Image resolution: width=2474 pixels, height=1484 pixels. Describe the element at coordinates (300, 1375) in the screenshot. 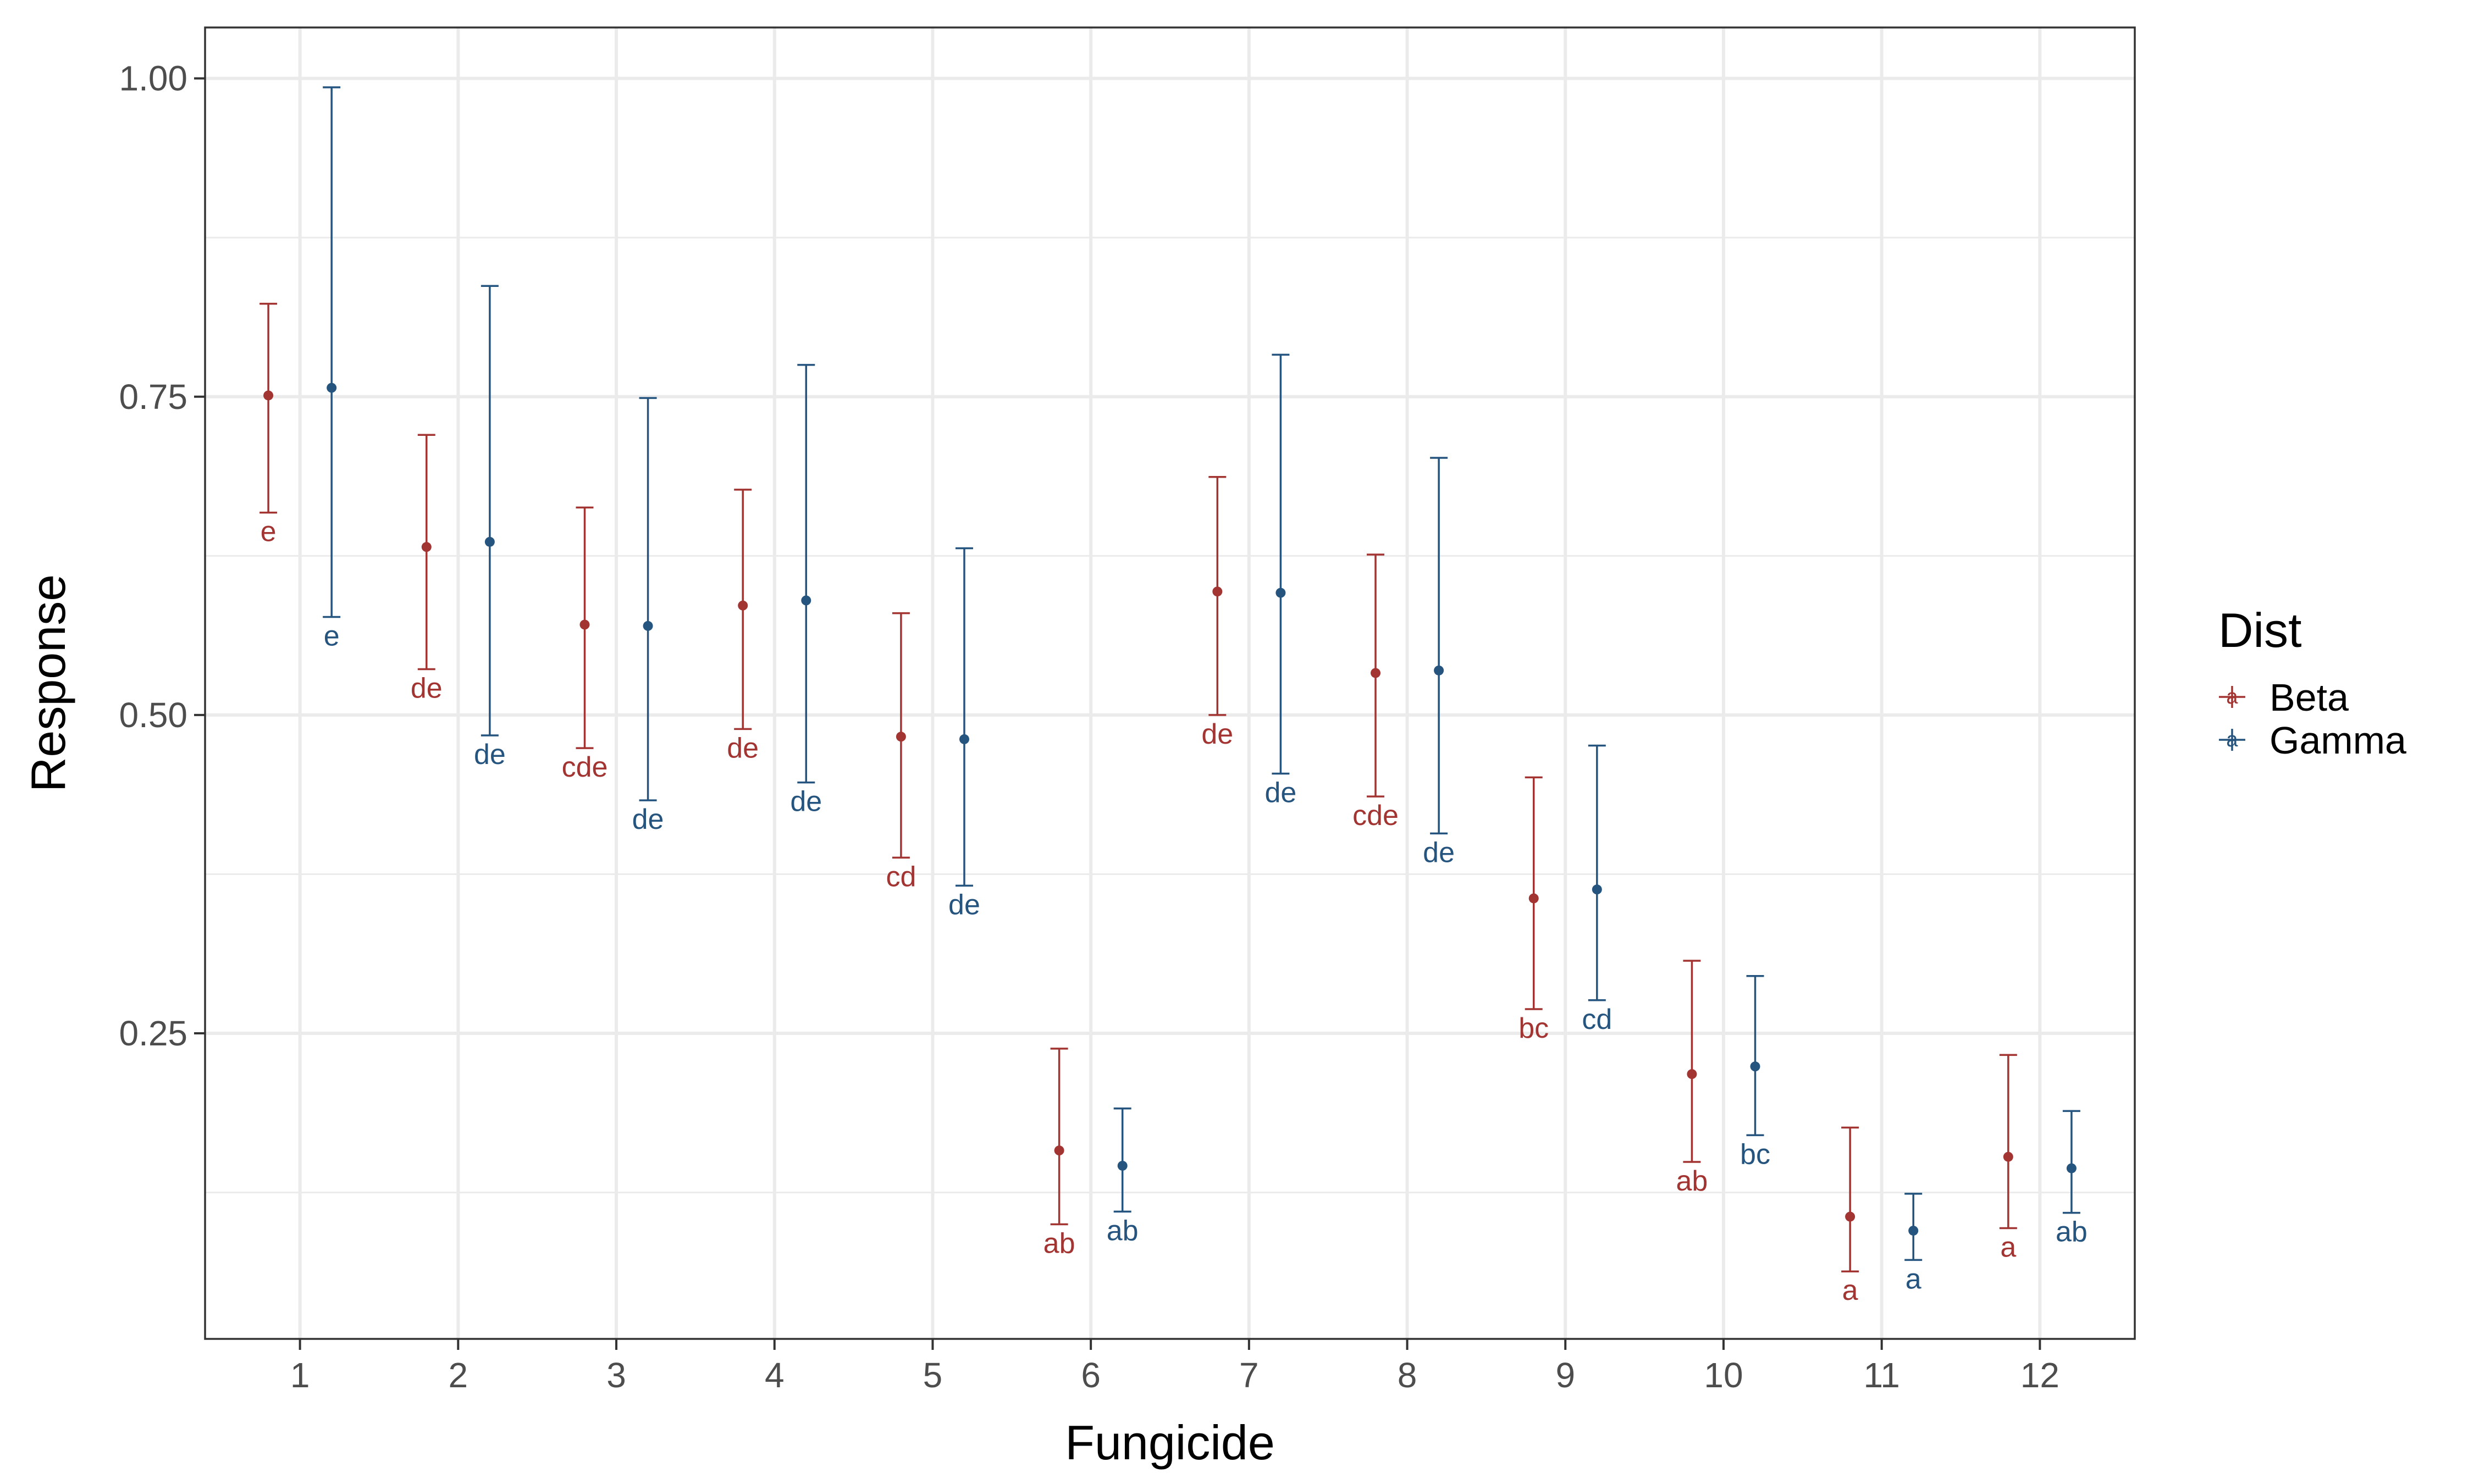

I see `x-tick-label: 1` at that location.